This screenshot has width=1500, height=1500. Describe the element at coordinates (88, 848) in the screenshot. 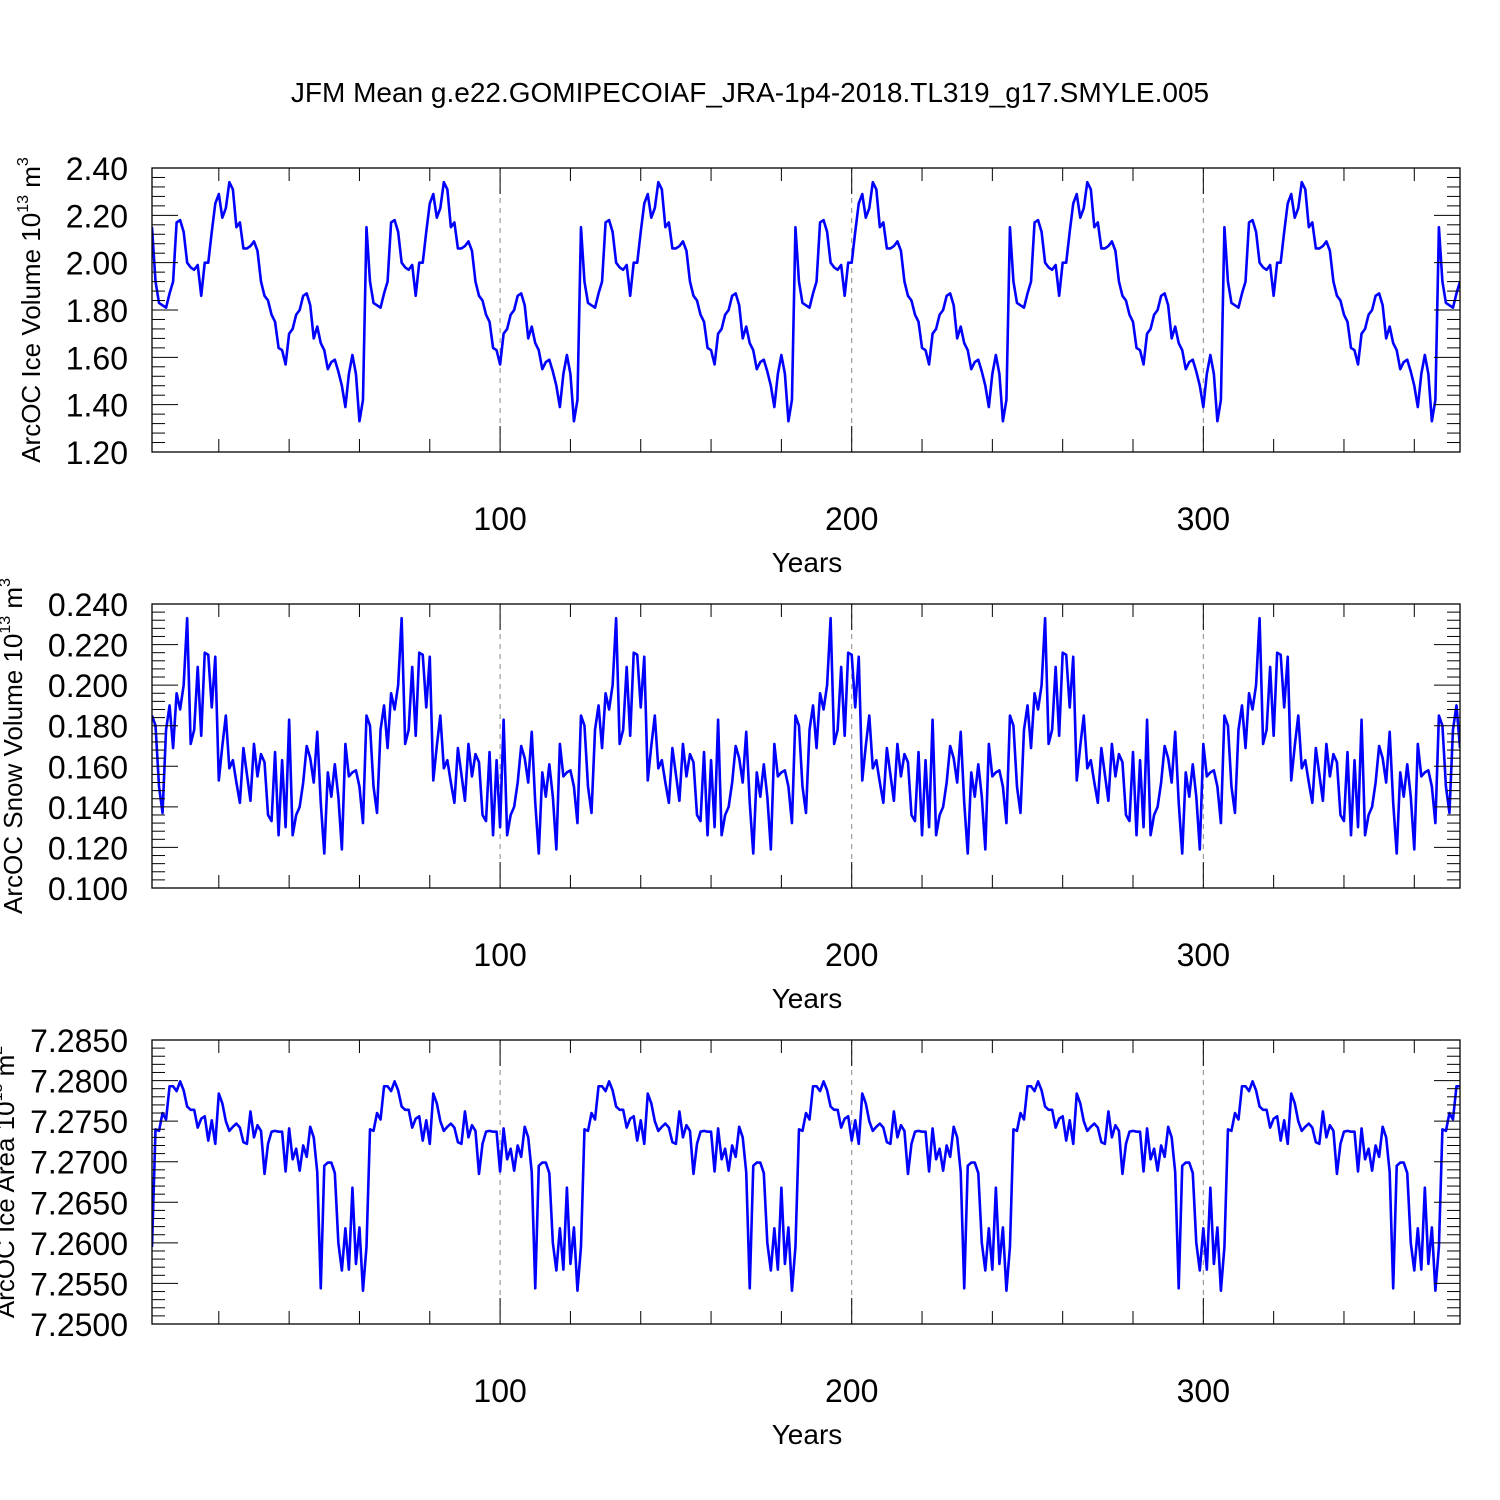

I see `y-tick-label: 0.120` at that location.